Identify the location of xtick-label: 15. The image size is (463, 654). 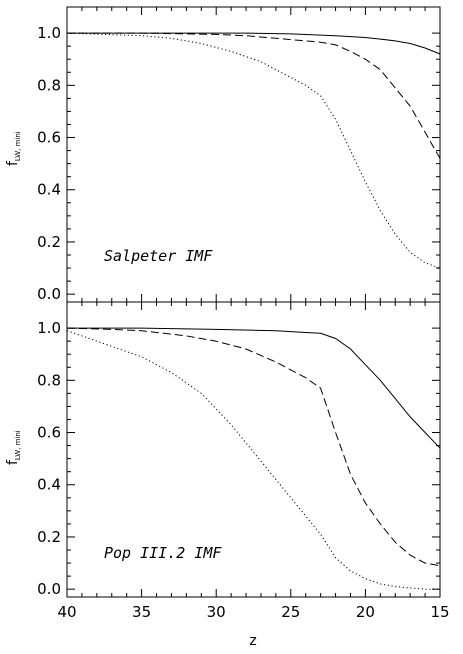
(439, 612).